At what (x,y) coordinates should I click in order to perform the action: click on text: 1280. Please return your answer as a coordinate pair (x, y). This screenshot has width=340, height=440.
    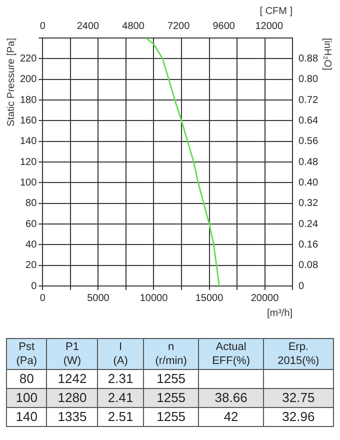
    Looking at the image, I should click on (72, 397).